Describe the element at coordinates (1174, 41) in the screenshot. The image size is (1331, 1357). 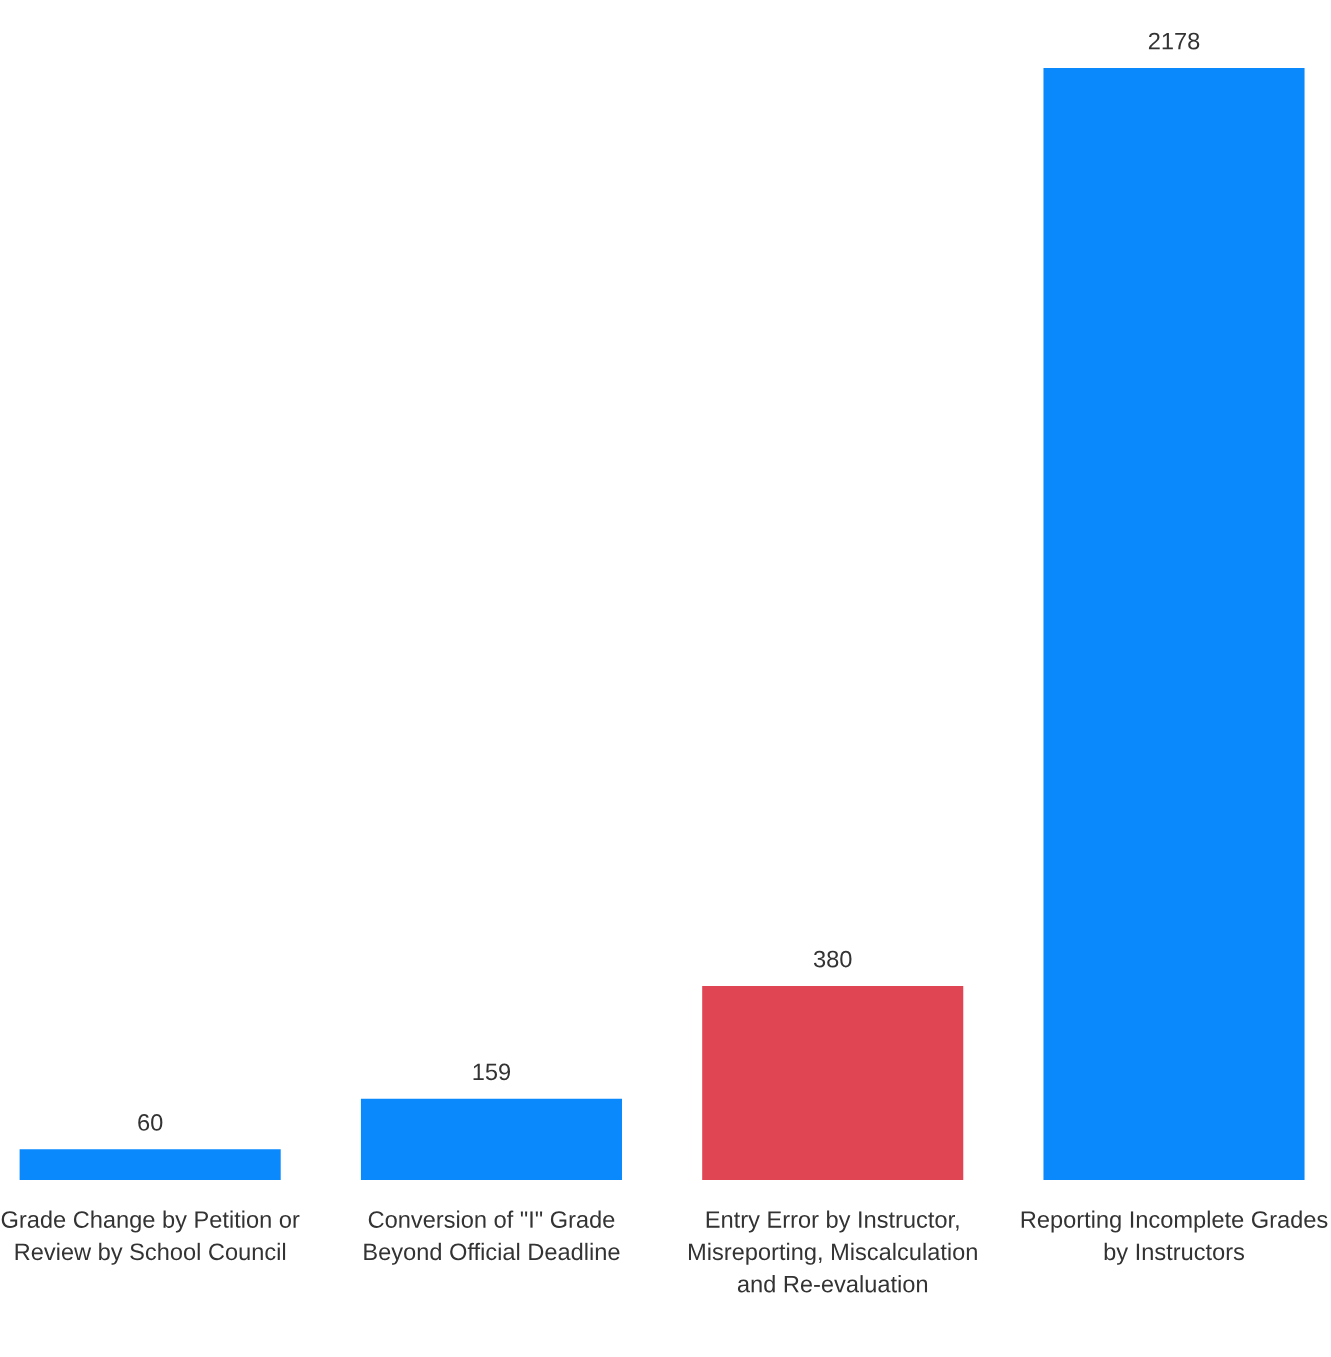
I see `data-label: 2178` at that location.